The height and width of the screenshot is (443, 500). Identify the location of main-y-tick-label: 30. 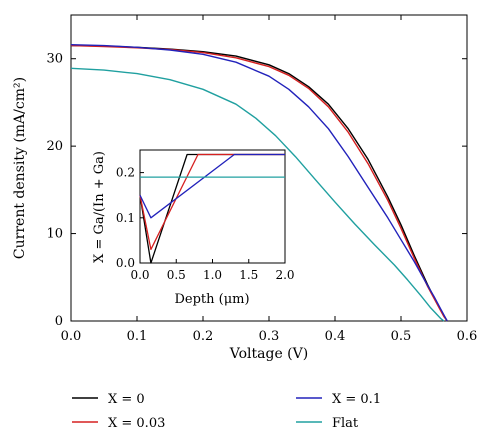
(54, 59).